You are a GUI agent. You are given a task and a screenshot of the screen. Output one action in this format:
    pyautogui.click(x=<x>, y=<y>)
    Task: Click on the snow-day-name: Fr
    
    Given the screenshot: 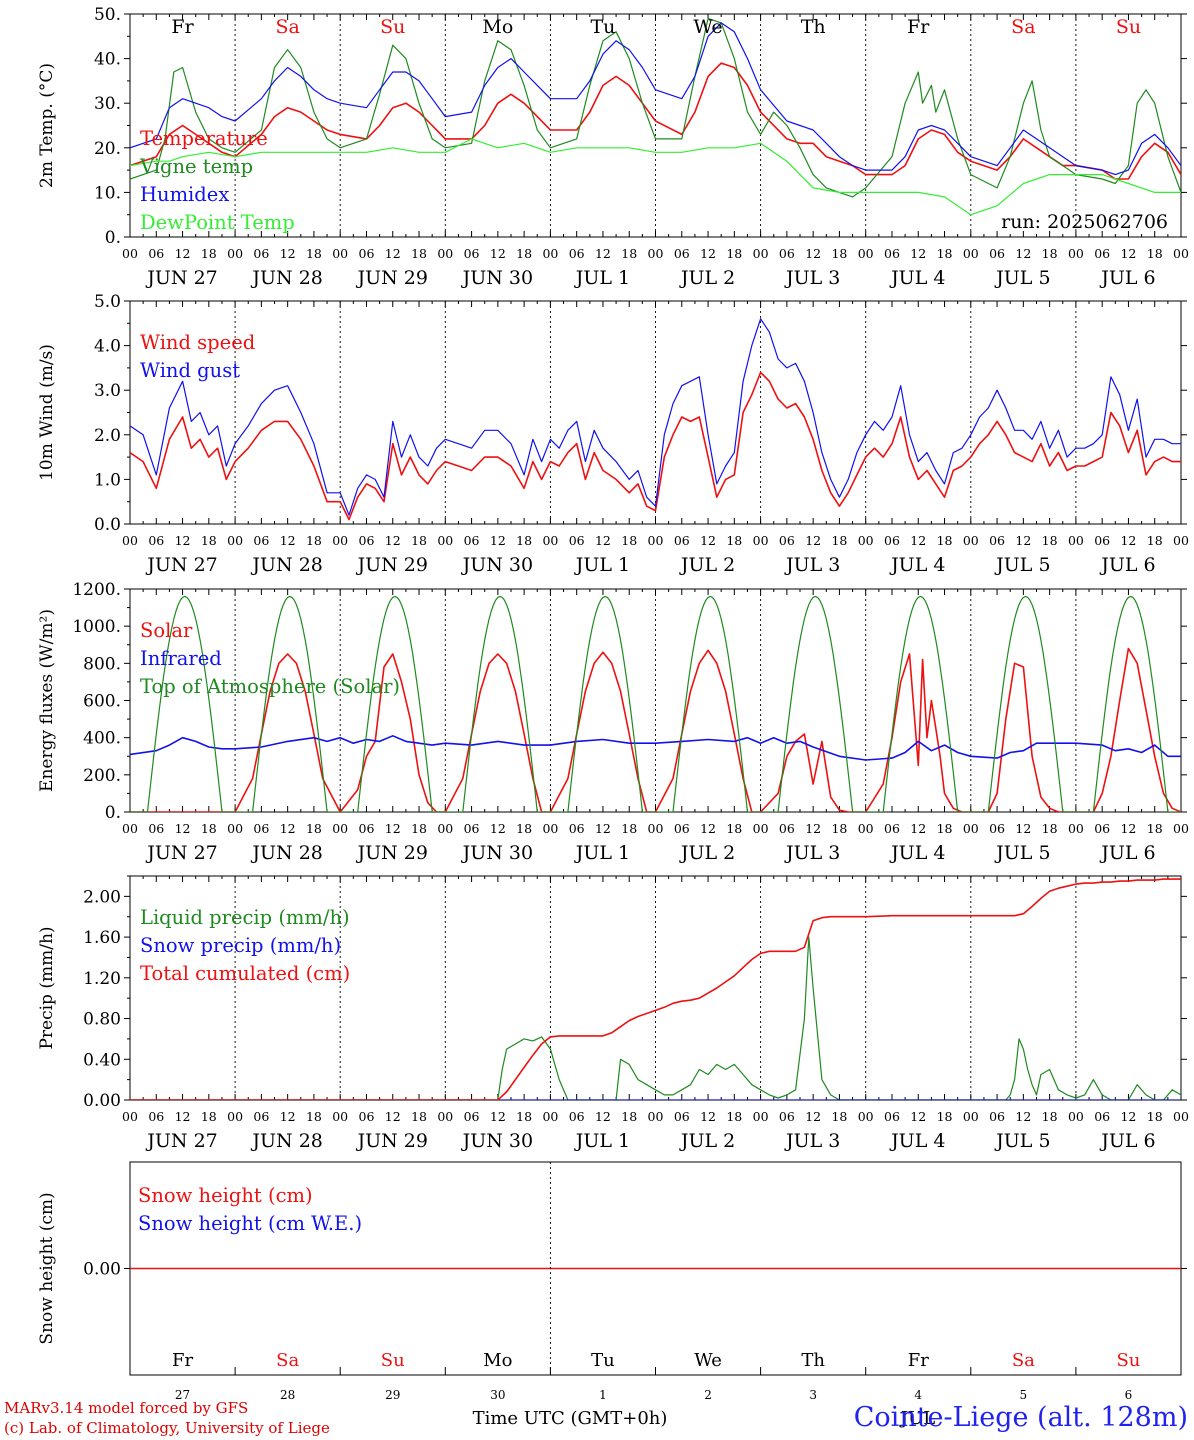 What is the action you would take?
    pyautogui.click(x=918, y=1360)
    